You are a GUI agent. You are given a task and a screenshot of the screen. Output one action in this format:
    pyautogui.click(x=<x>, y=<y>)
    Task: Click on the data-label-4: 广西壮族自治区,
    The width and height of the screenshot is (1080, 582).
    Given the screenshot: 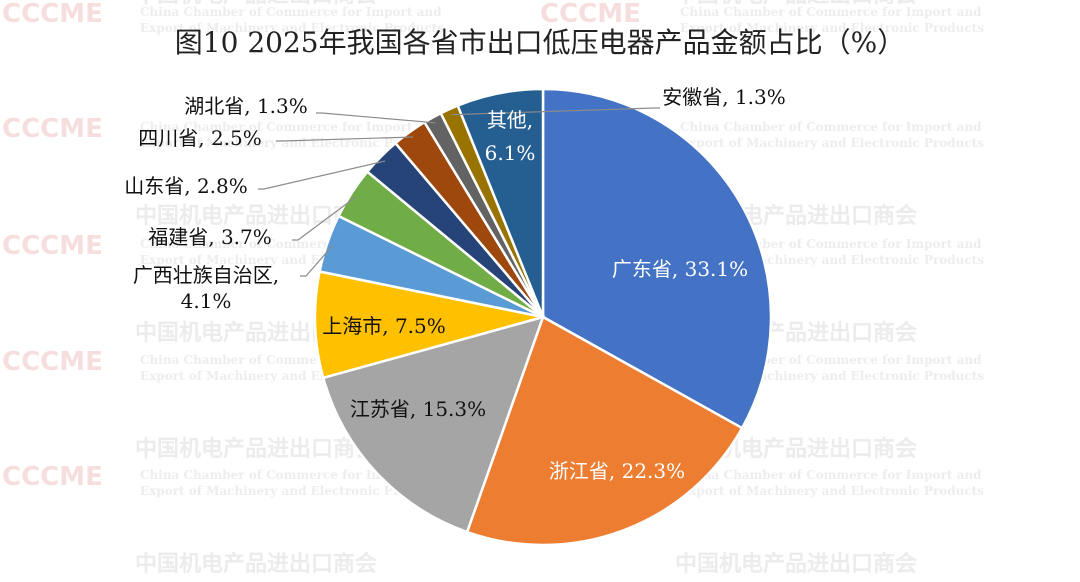 What is the action you would take?
    pyautogui.click(x=206, y=275)
    